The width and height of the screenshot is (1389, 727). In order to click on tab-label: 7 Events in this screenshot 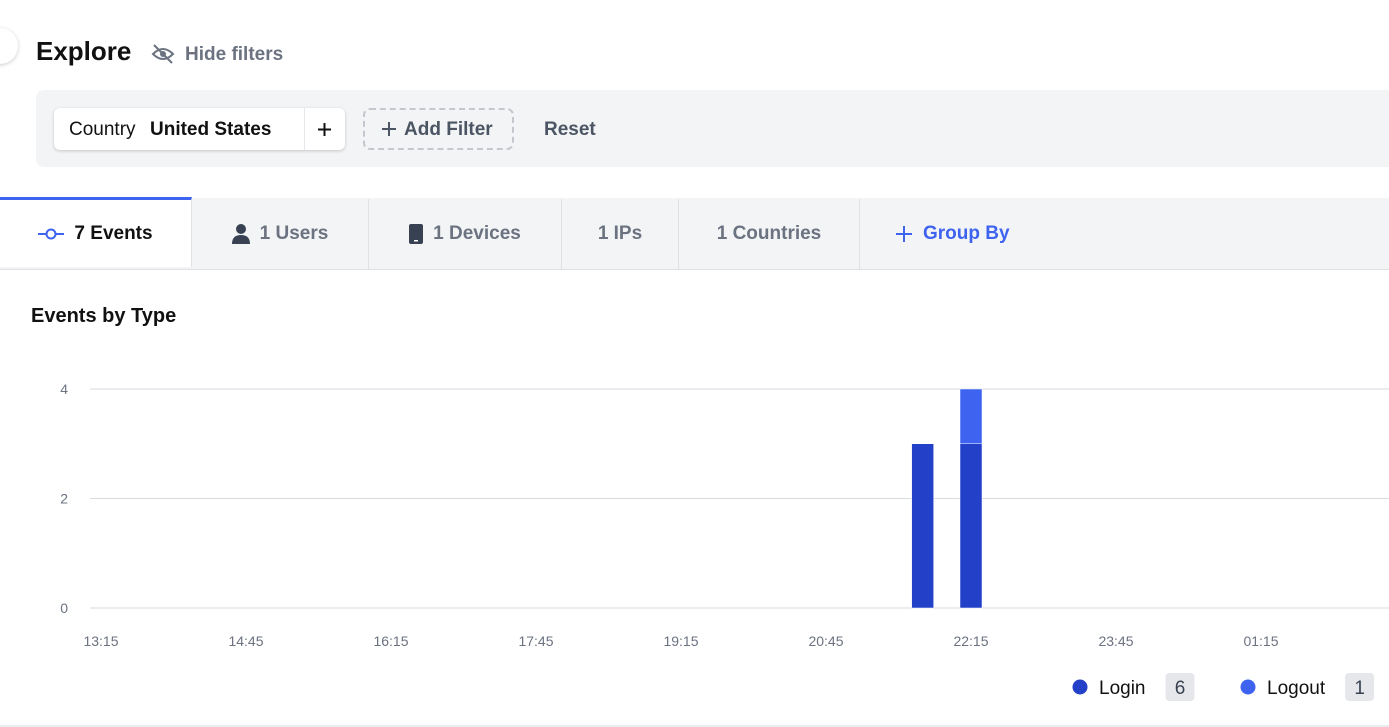, I will do `click(113, 233)`.